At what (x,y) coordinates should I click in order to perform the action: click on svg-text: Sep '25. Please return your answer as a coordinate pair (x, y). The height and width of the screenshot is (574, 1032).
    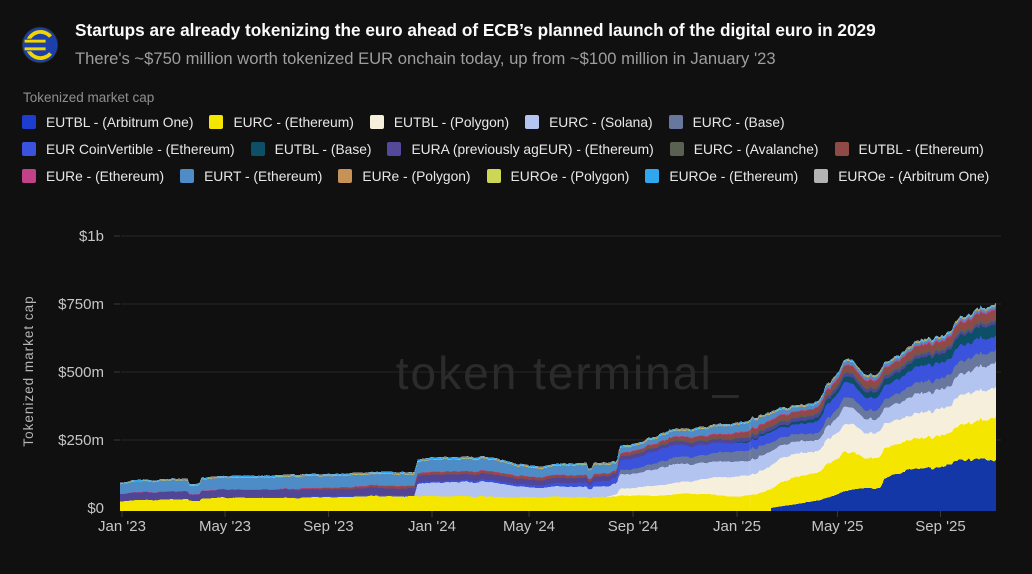
    Looking at the image, I should click on (940, 526).